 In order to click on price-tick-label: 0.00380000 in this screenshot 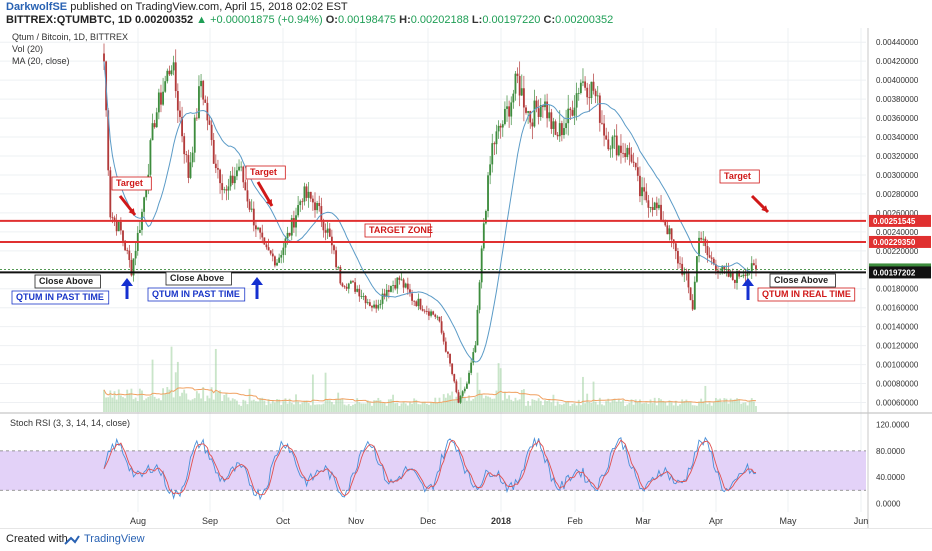, I will do `click(897, 99)`.